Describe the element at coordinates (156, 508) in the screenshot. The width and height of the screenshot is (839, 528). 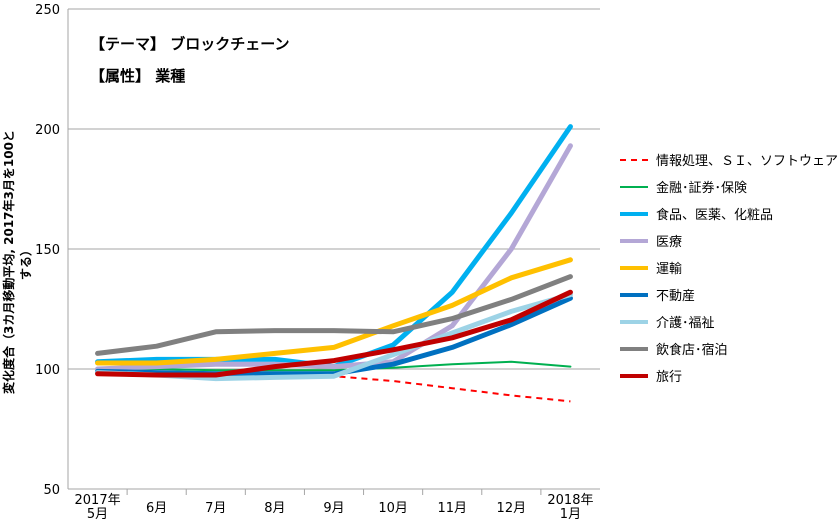
I see `x-tick-label: 6月` at that location.